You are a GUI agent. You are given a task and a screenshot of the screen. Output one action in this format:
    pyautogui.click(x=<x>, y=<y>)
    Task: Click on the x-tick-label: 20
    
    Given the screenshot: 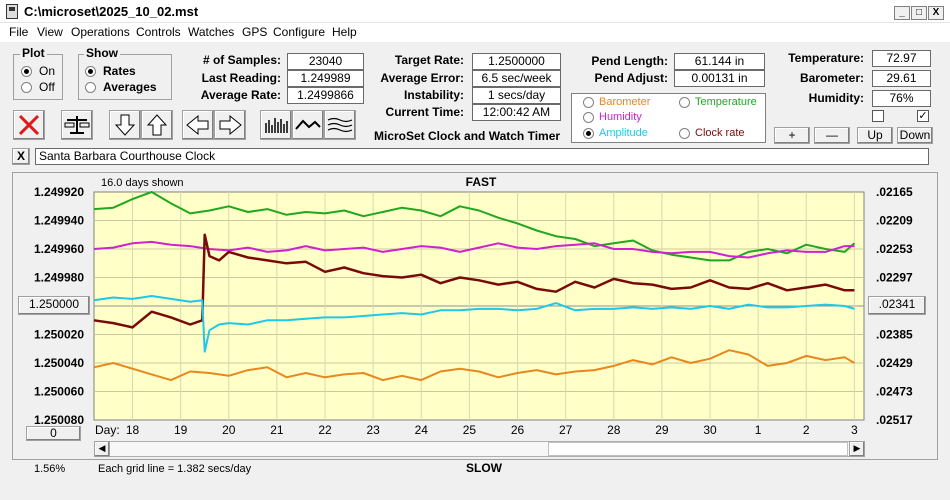 What is the action you would take?
    pyautogui.click(x=229, y=430)
    